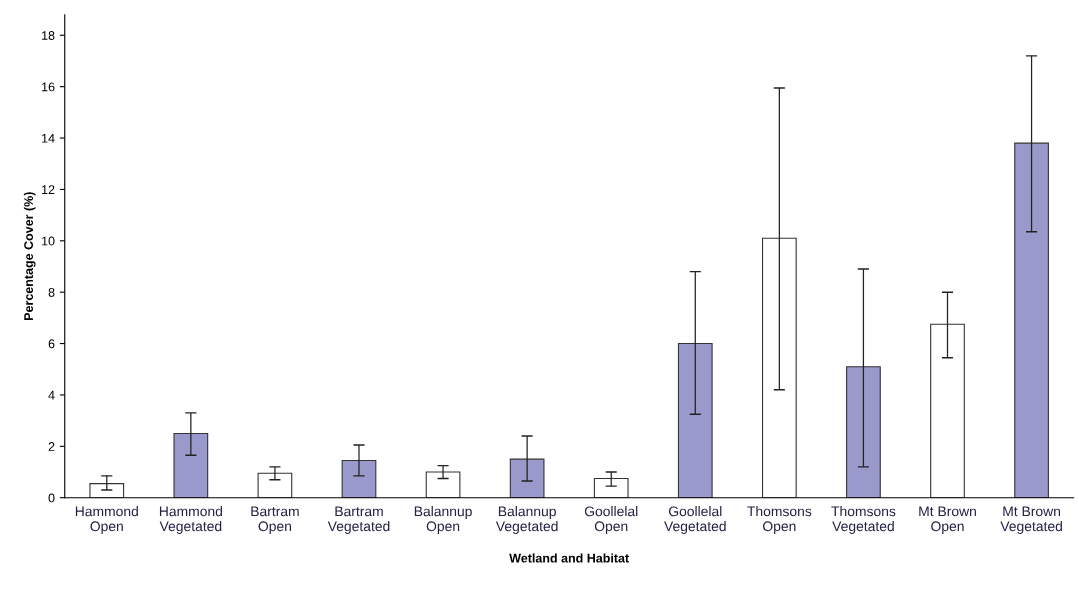  What do you see at coordinates (51, 446) in the screenshot?
I see `y-tick-label: 2` at bounding box center [51, 446].